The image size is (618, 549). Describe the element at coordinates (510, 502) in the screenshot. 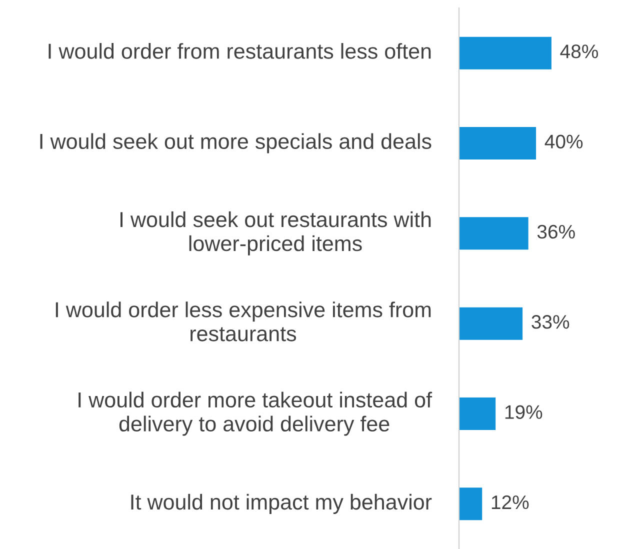

I see `data-label: 12%` at that location.